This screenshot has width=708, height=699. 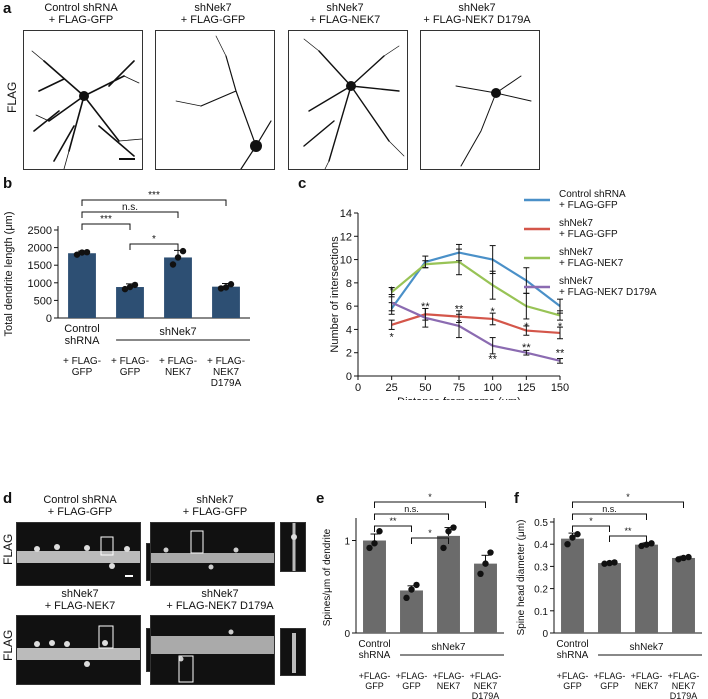 What do you see at coordinates (349, 330) in the screenshot?
I see `c-ytick-label: 4` at bounding box center [349, 330].